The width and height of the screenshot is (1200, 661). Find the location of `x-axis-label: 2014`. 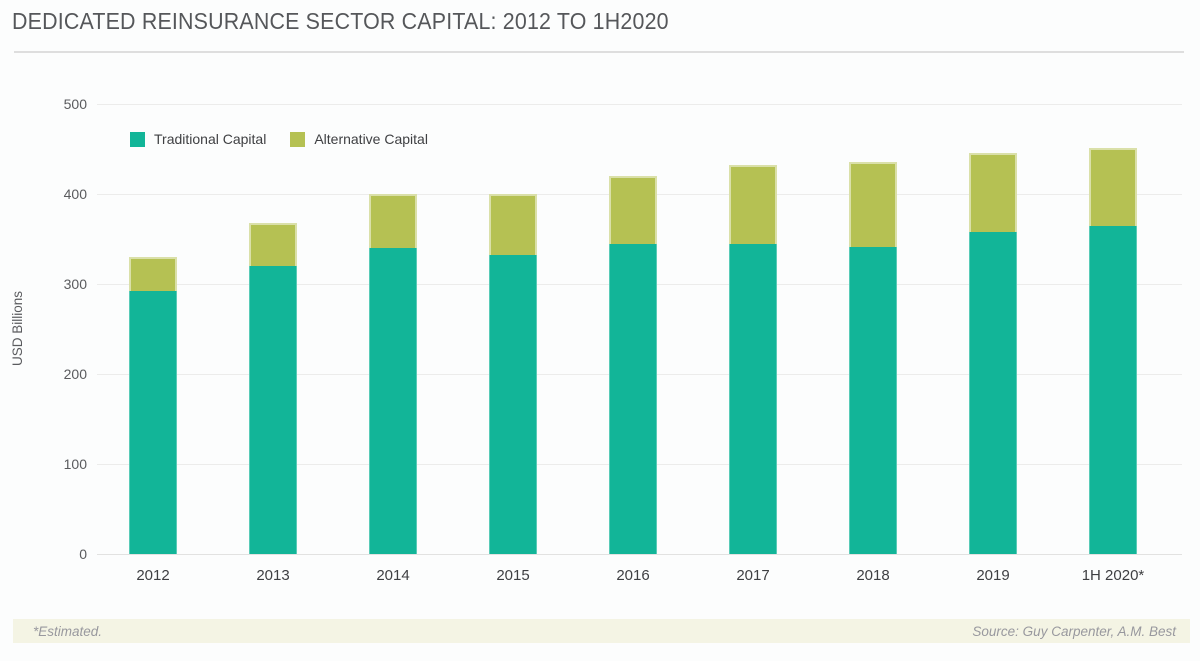

x-axis-label: 2014 is located at coordinates (393, 575).